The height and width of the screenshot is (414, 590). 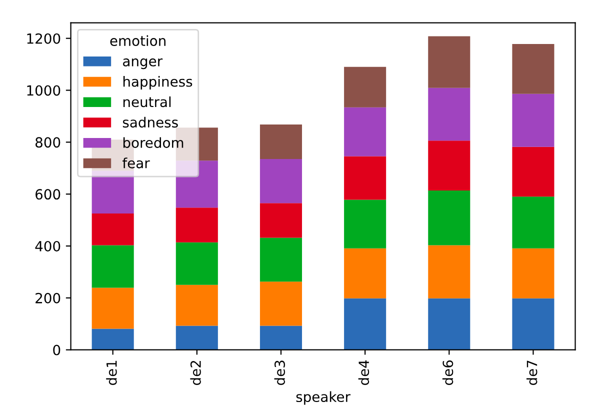 What do you see at coordinates (195, 372) in the screenshot?
I see `x-tick-label: de2` at bounding box center [195, 372].